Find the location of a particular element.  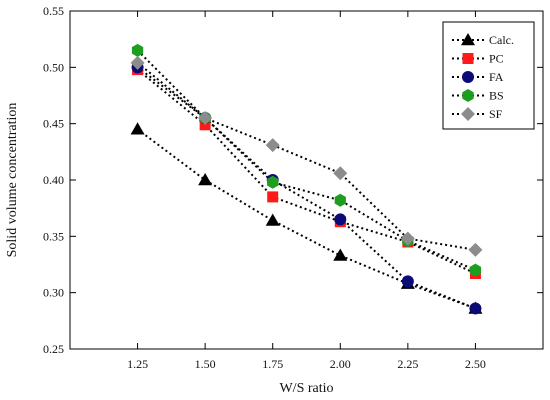

legend-label-bs: BS is located at coordinates (496, 96).